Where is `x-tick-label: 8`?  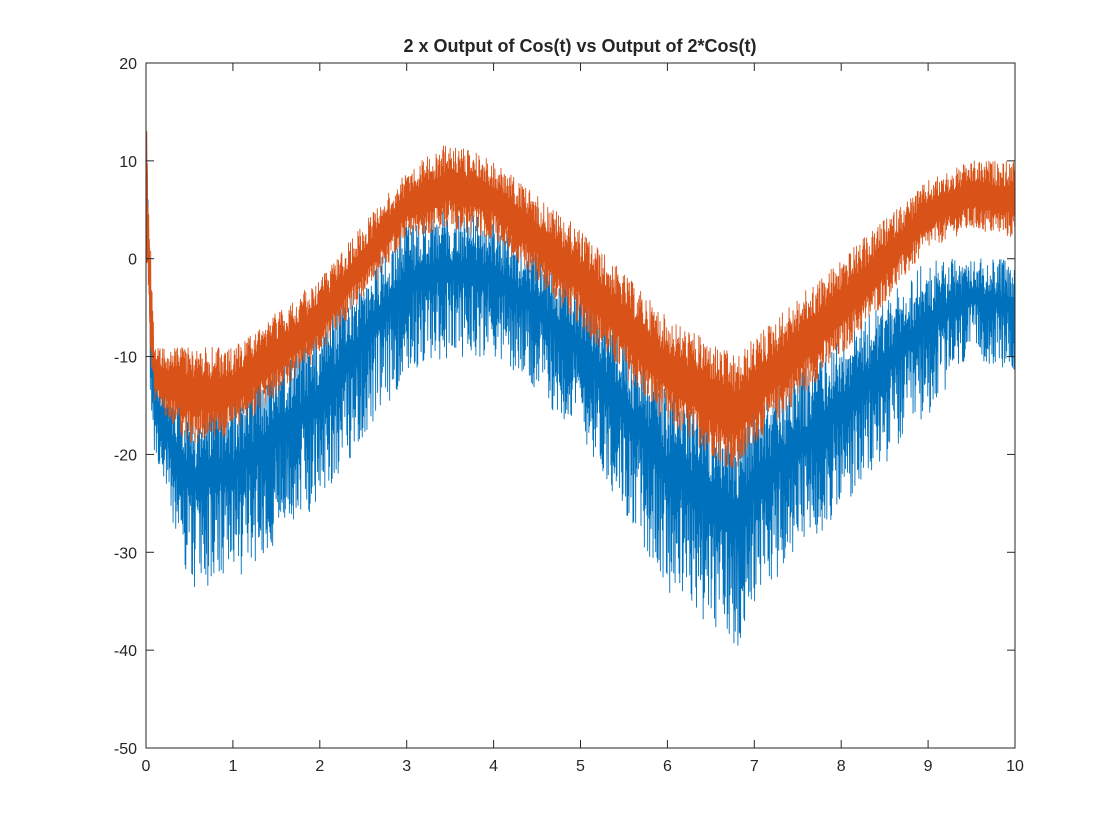
x-tick-label: 8 is located at coordinates (841, 766).